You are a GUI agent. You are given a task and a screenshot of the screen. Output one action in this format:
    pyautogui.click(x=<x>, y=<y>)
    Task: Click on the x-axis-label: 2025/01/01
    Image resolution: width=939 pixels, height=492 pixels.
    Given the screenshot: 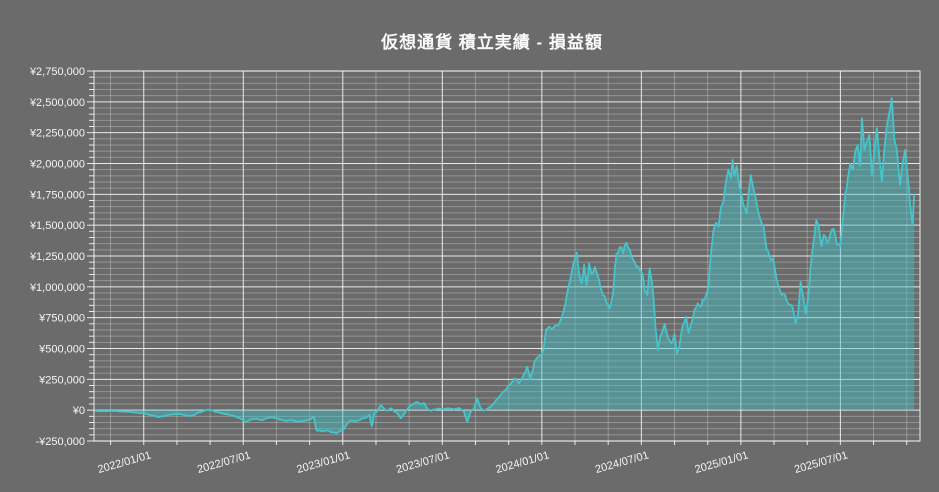 What is the action you would take?
    pyautogui.click(x=721, y=462)
    